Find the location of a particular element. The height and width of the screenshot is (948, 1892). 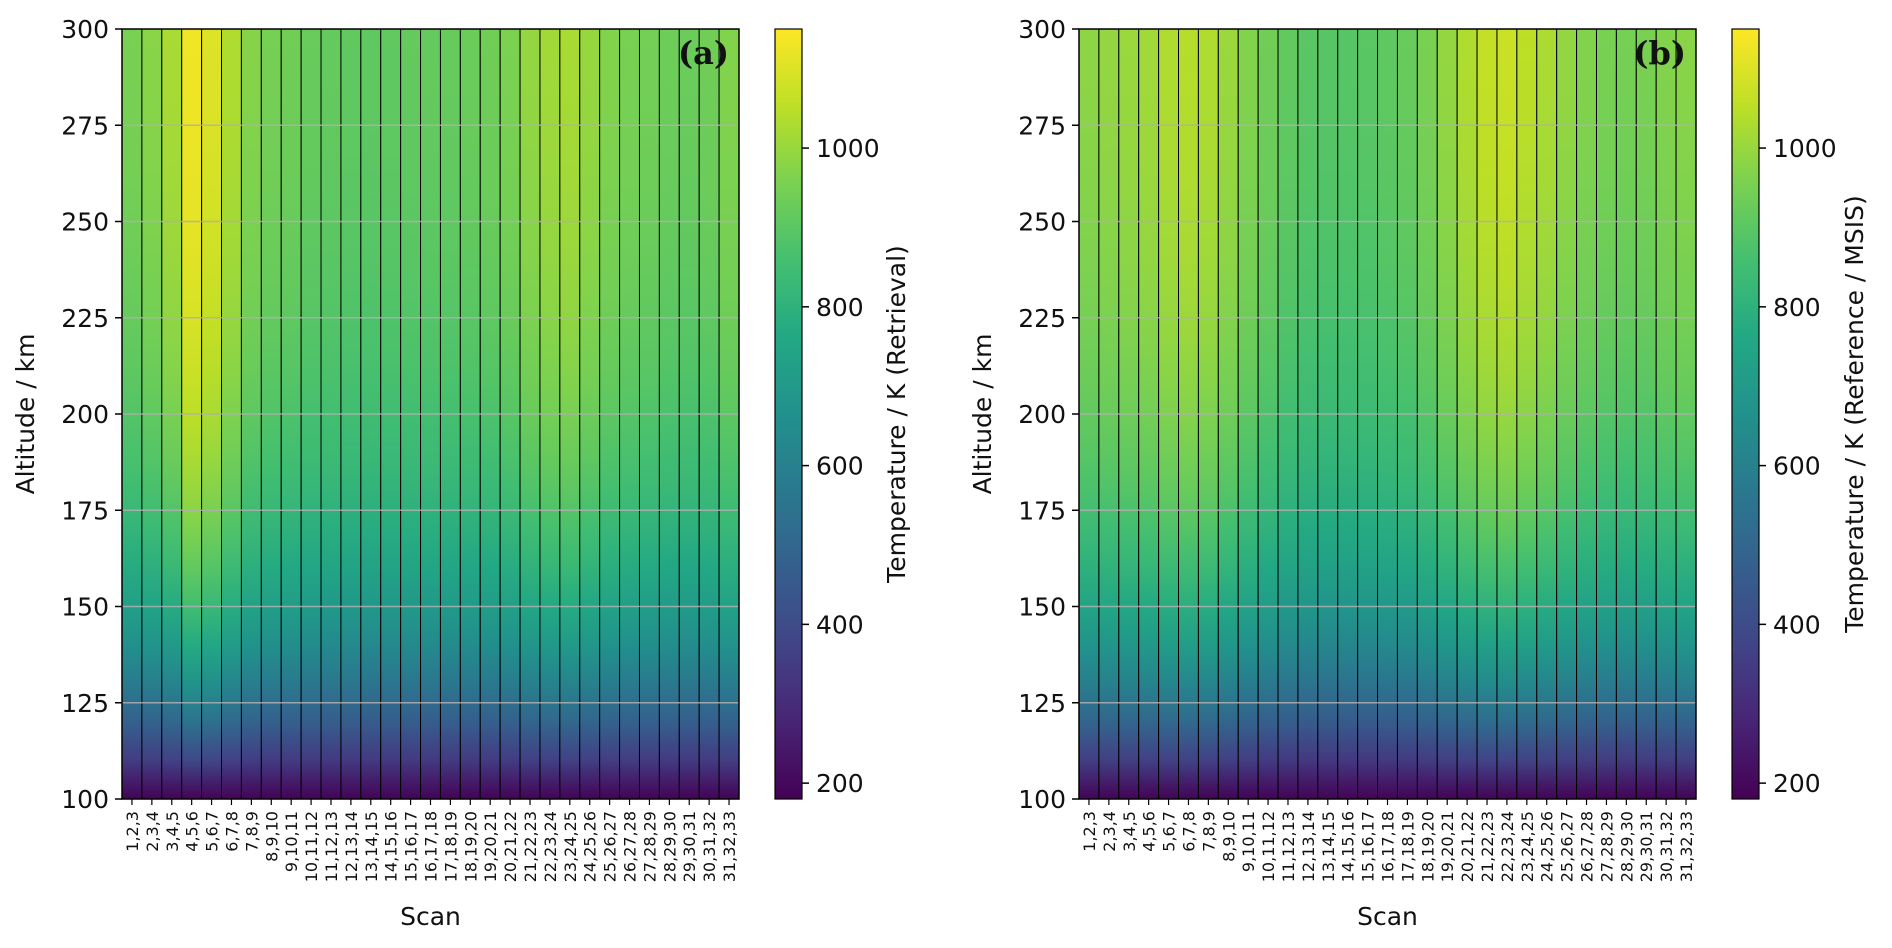

panel-label: (b) is located at coordinates (1659, 53).